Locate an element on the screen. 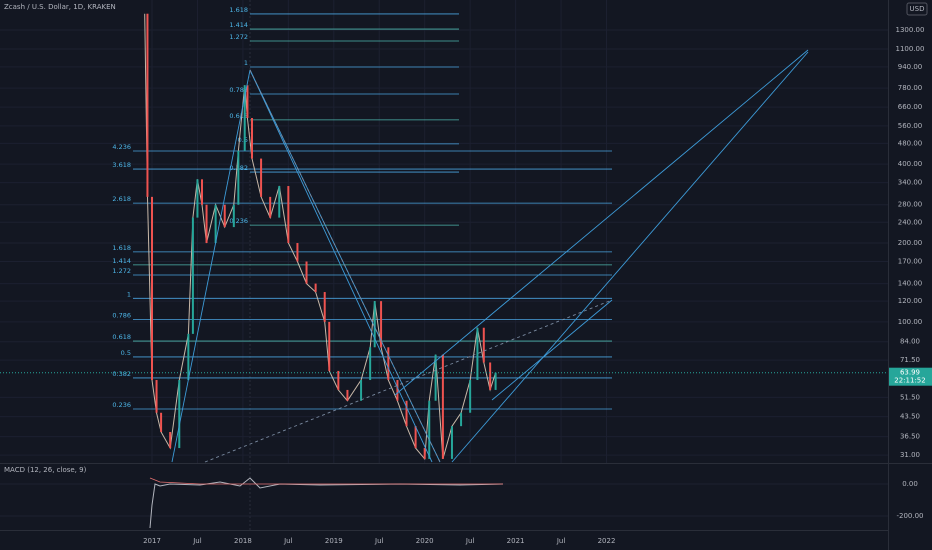 This screenshot has width=932, height=550. price-tick-label: 780.00 is located at coordinates (910, 88).